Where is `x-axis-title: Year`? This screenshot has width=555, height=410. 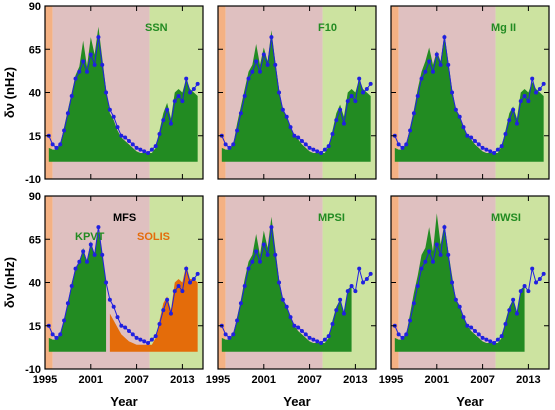 x-axis-title: Year is located at coordinates (469, 401).